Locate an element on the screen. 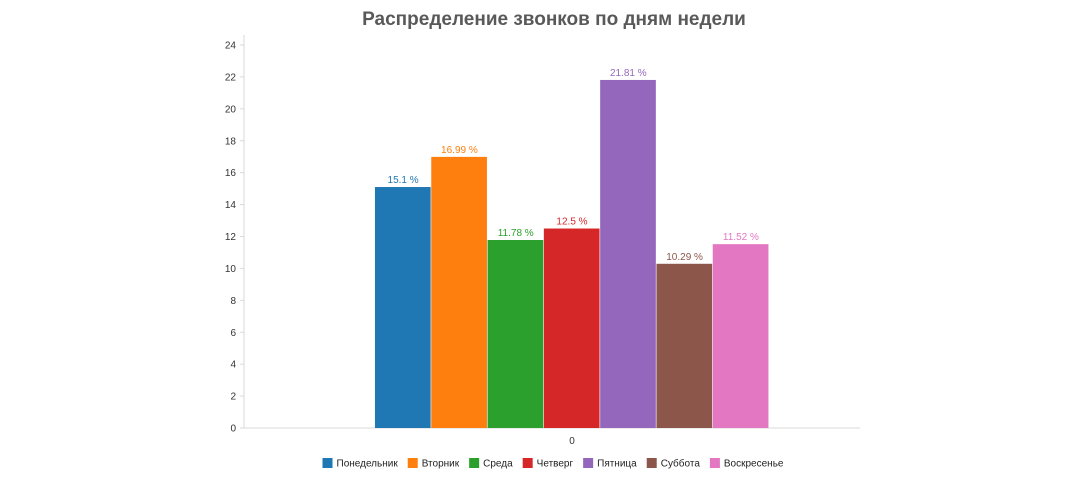  data-label-5: 21.81 % is located at coordinates (628, 73).